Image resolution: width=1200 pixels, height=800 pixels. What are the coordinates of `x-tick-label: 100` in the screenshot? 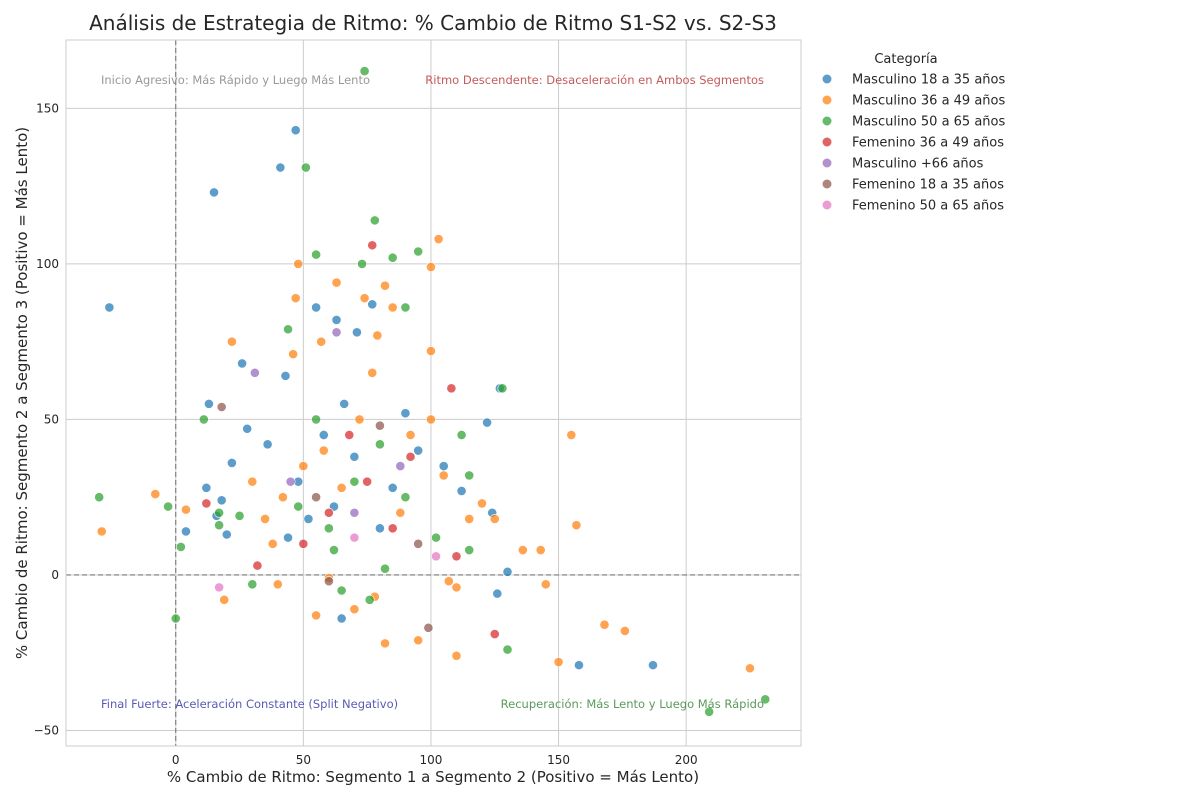 It's located at (430, 760).